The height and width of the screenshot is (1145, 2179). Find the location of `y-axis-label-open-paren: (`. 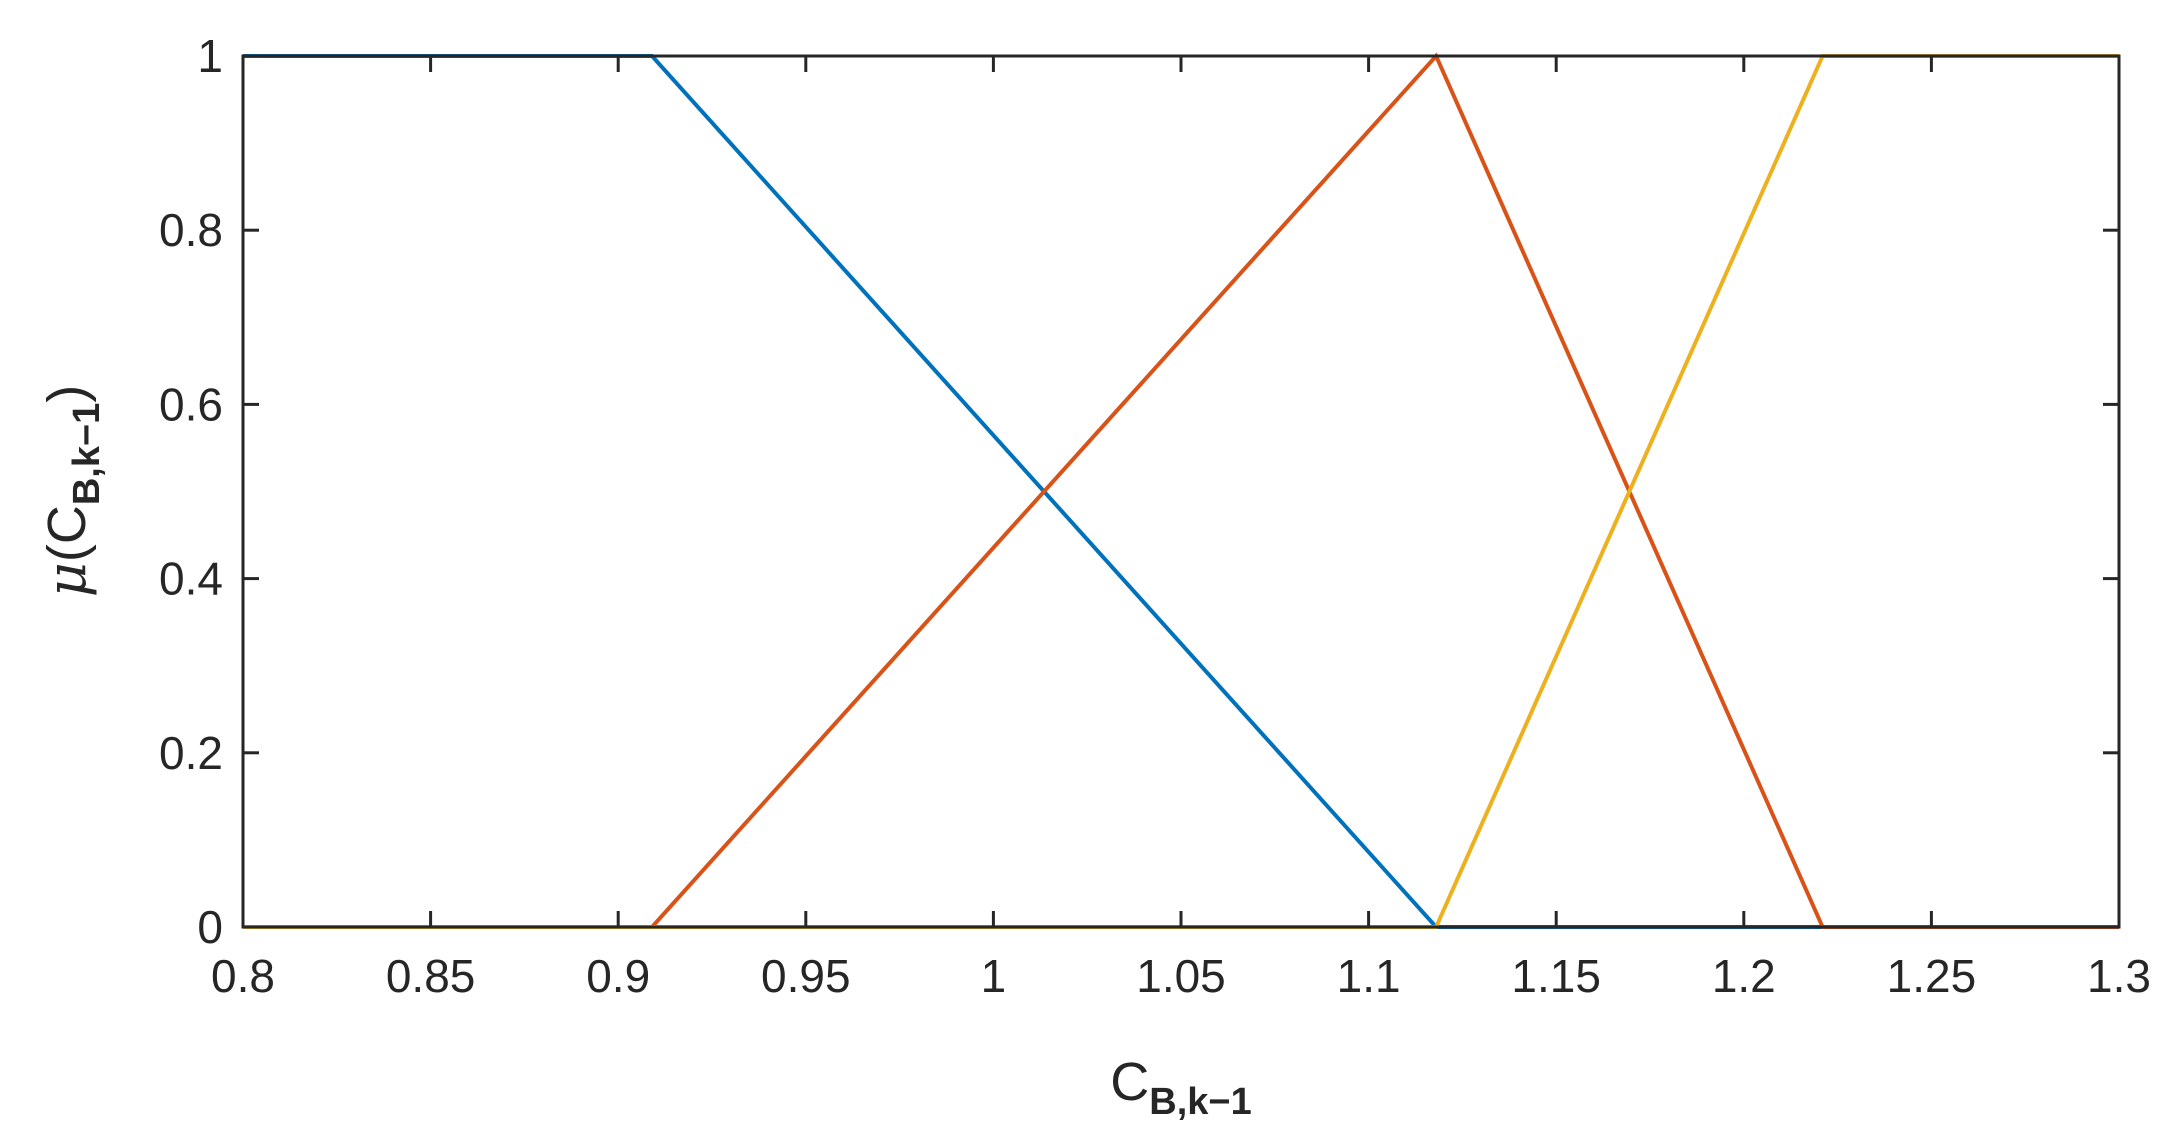

y-axis-label-open-paren: ( is located at coordinates (67, 553).